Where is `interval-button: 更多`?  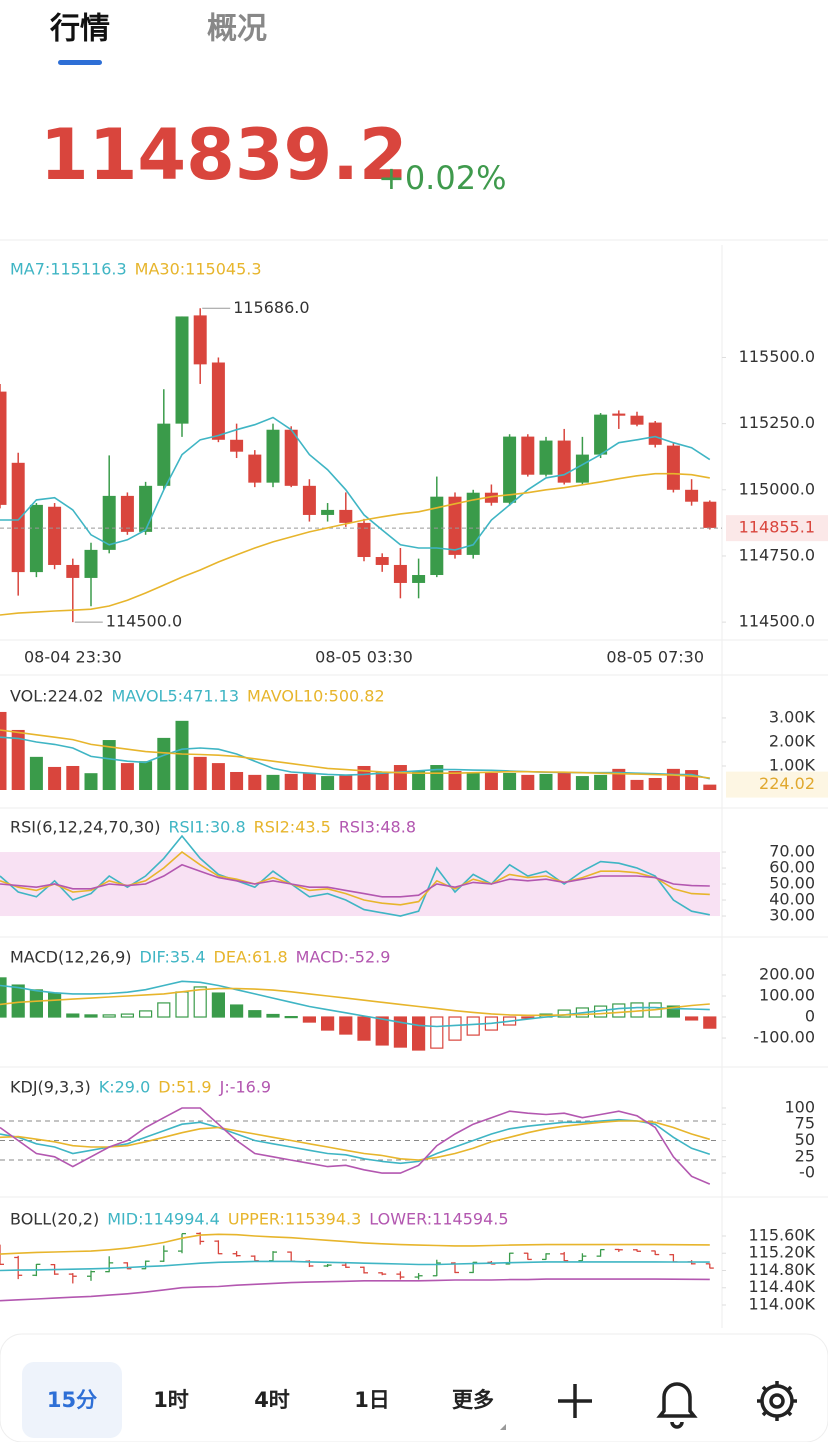 interval-button: 更多 is located at coordinates (473, 1400).